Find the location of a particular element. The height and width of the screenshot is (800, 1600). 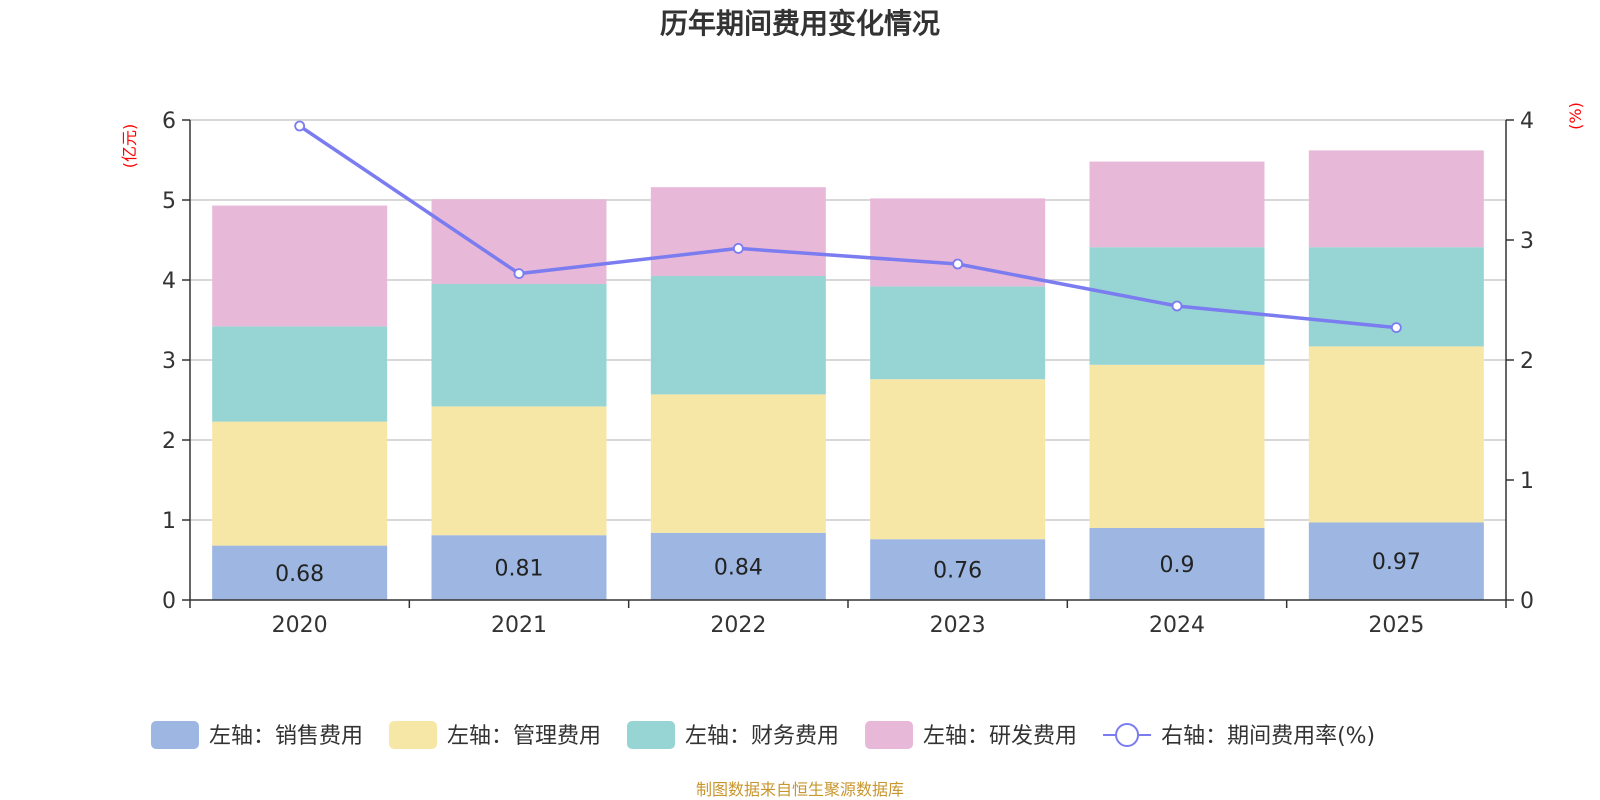

y-right-tick-label: 3 is located at coordinates (1527, 241).